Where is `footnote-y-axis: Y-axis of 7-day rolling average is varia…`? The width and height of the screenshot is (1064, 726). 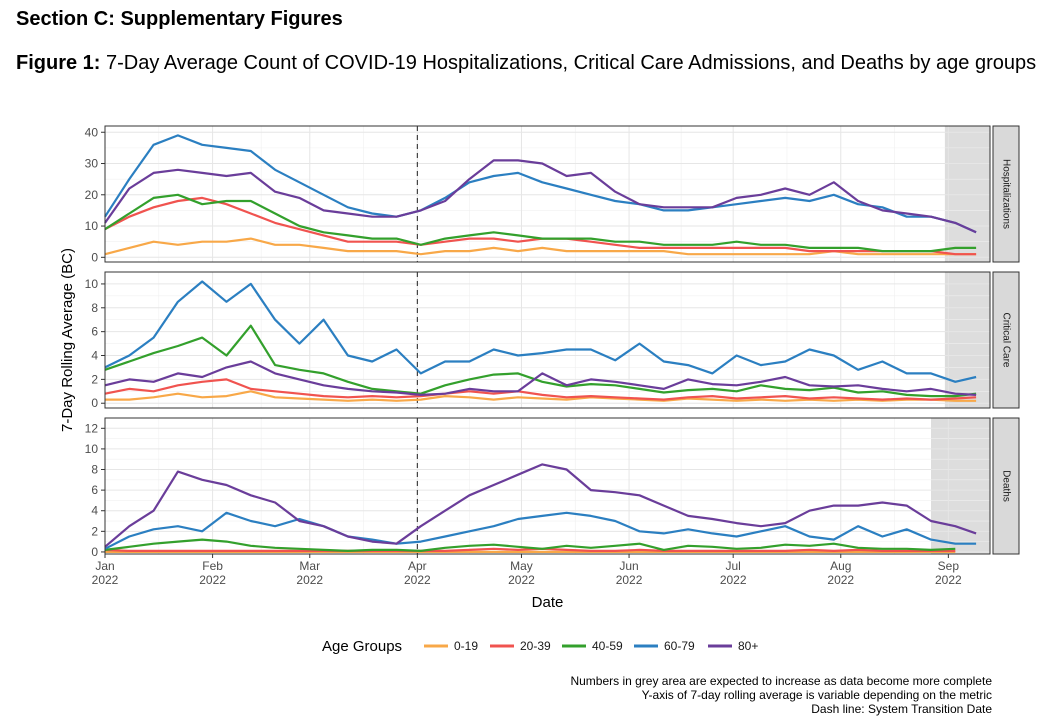 footnote-y-axis: Y-axis of 7-day rolling average is varia… is located at coordinates (816, 695).